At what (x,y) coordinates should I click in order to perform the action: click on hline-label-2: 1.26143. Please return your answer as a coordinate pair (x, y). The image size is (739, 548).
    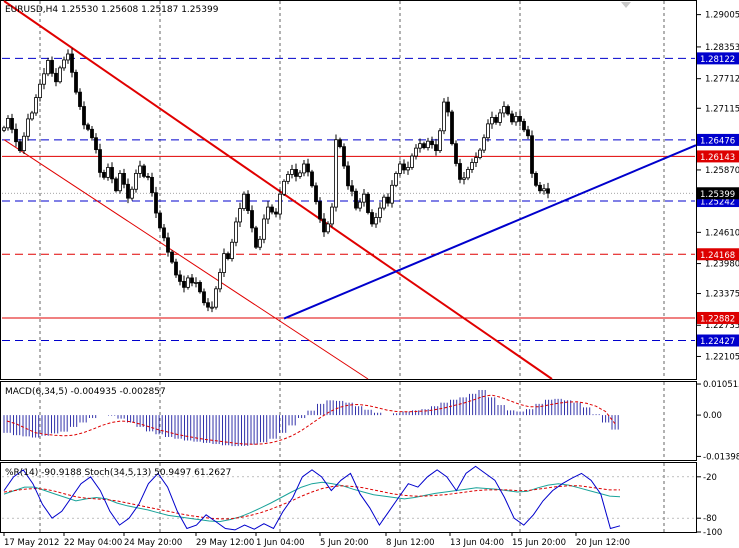
    Looking at the image, I should click on (717, 158).